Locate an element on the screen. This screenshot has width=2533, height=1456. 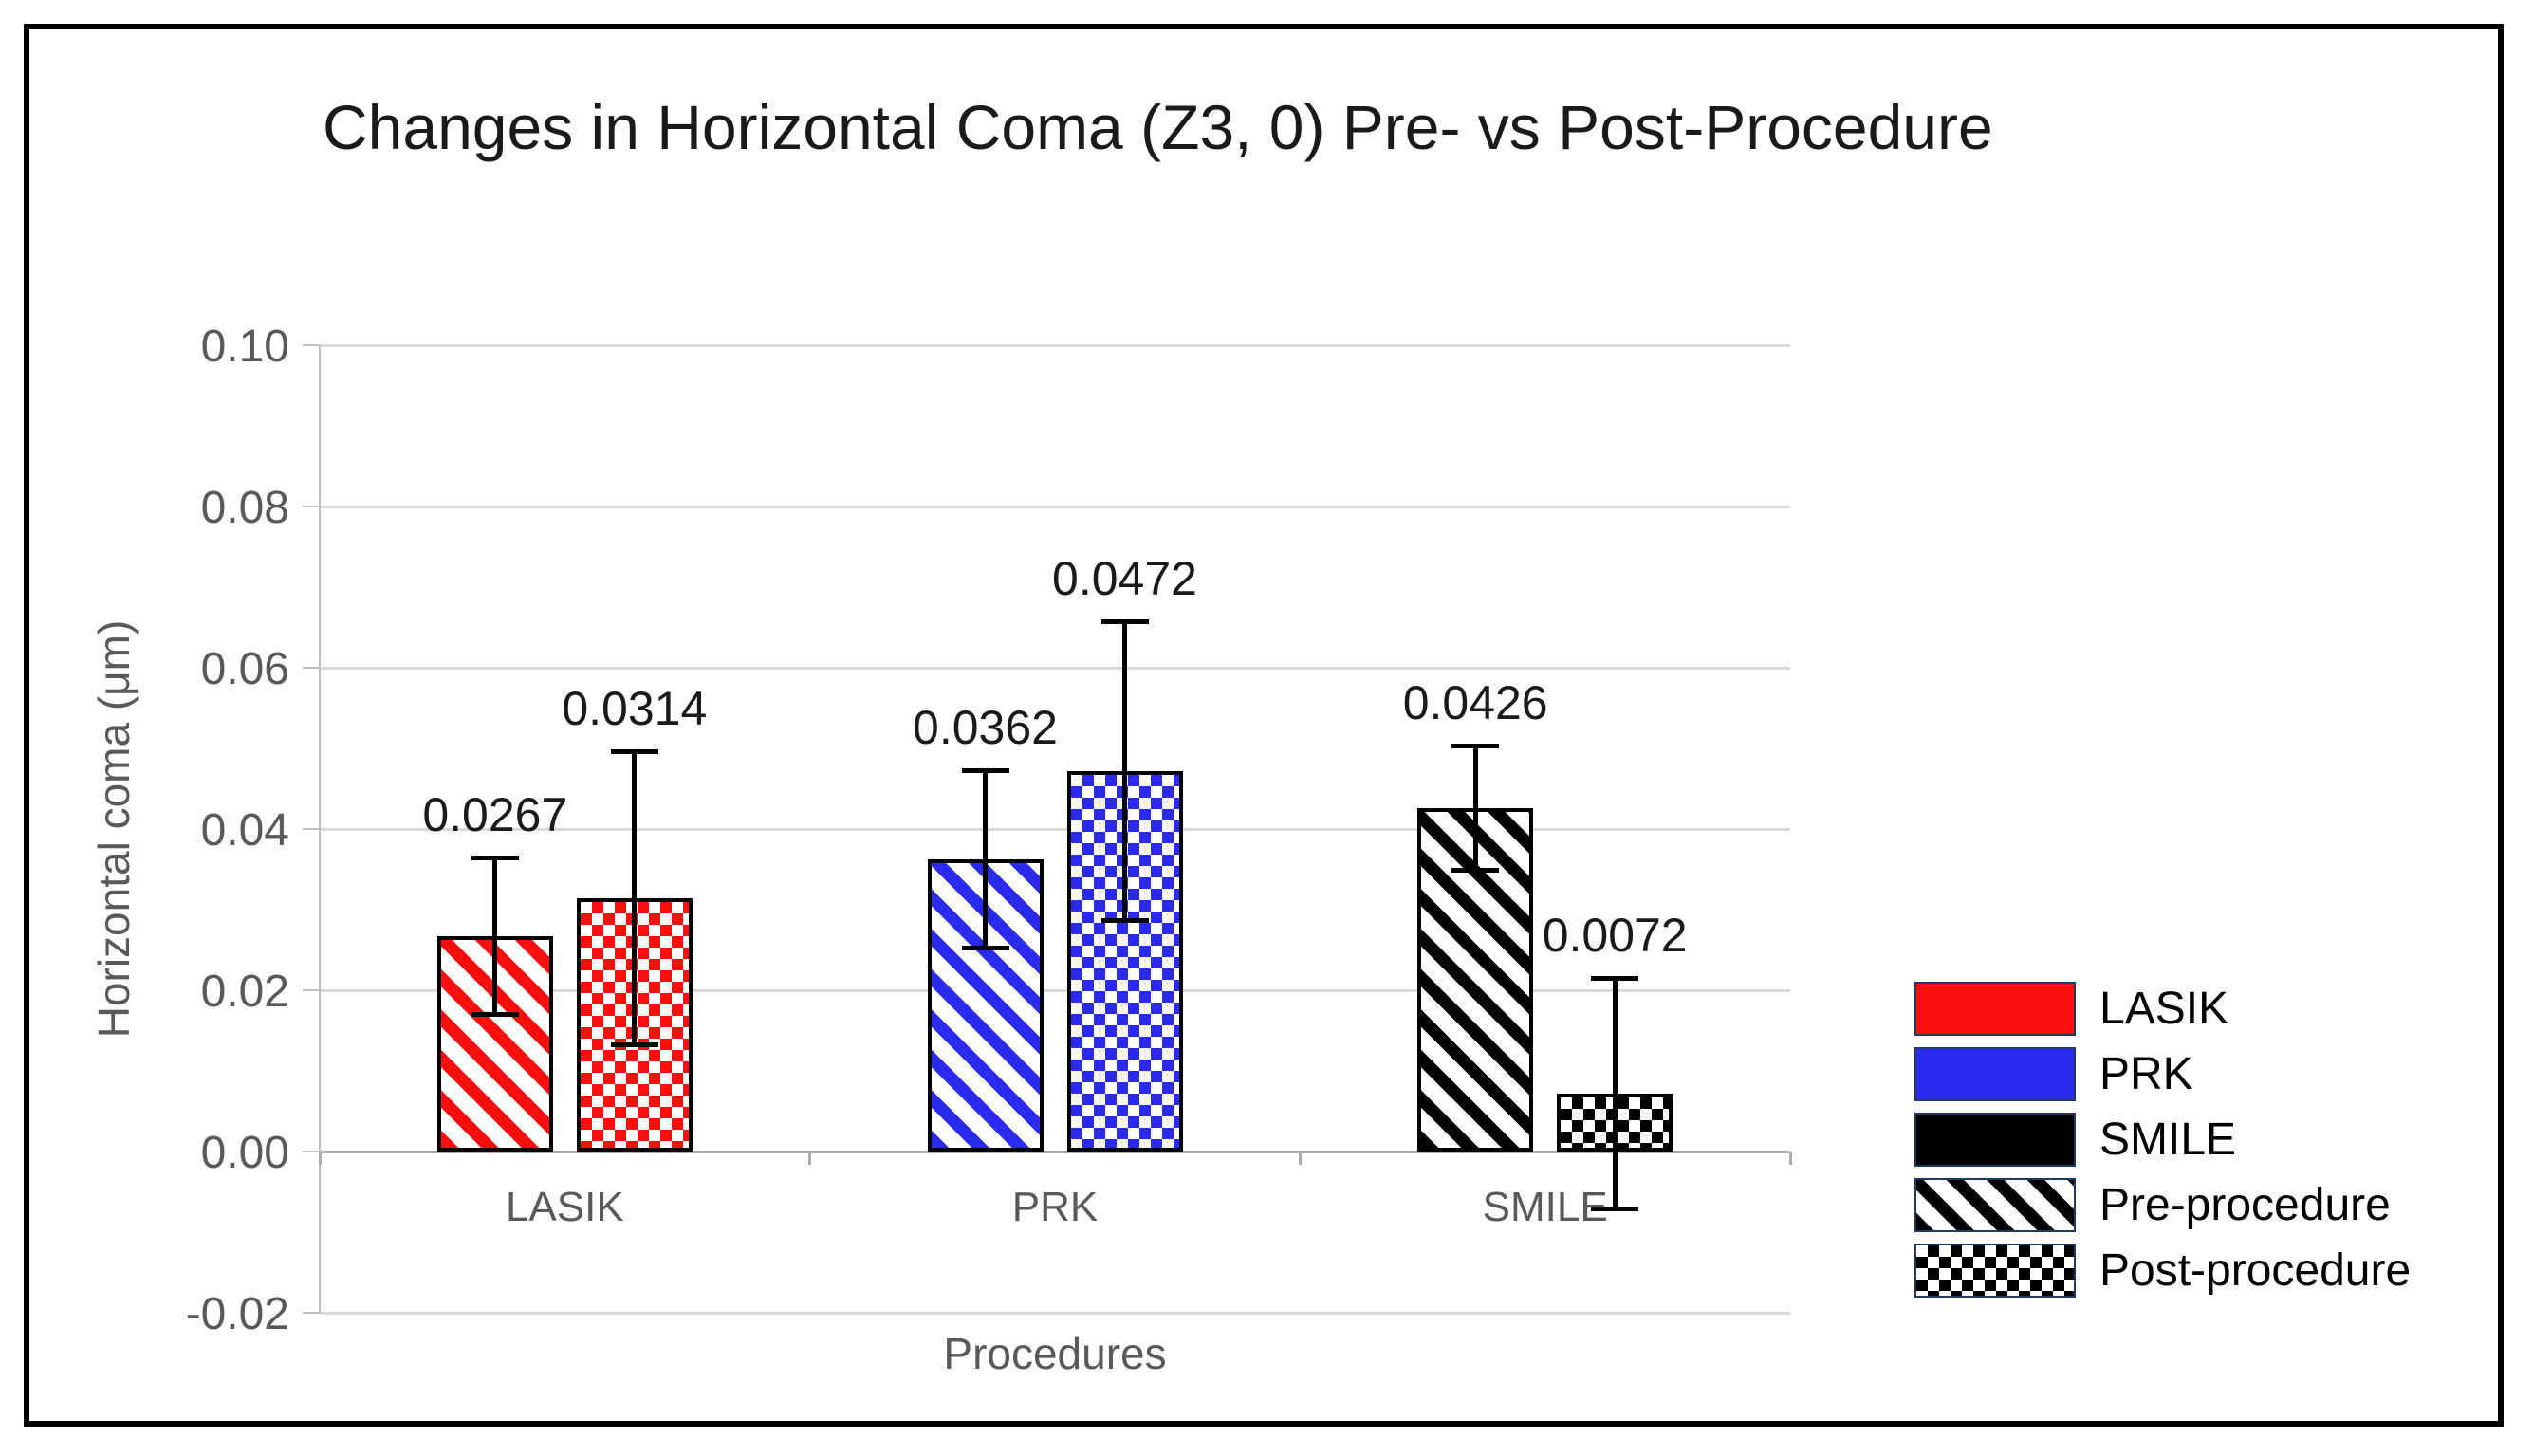
y-tick-label: 0.00 is located at coordinates (244, 1153).